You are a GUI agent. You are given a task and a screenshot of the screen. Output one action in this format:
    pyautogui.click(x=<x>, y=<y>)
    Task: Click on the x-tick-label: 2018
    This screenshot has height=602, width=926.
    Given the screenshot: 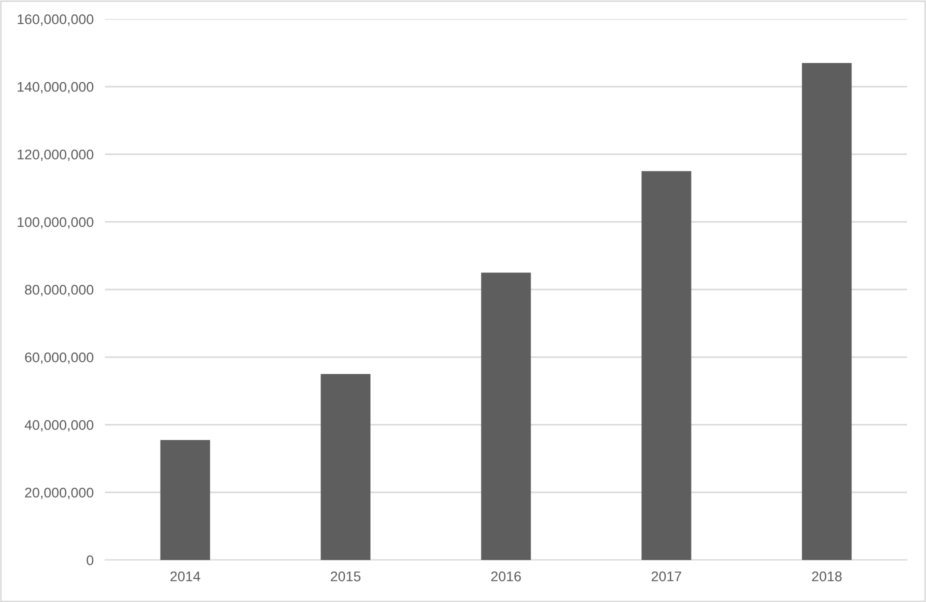 What is the action you would take?
    pyautogui.click(x=827, y=576)
    